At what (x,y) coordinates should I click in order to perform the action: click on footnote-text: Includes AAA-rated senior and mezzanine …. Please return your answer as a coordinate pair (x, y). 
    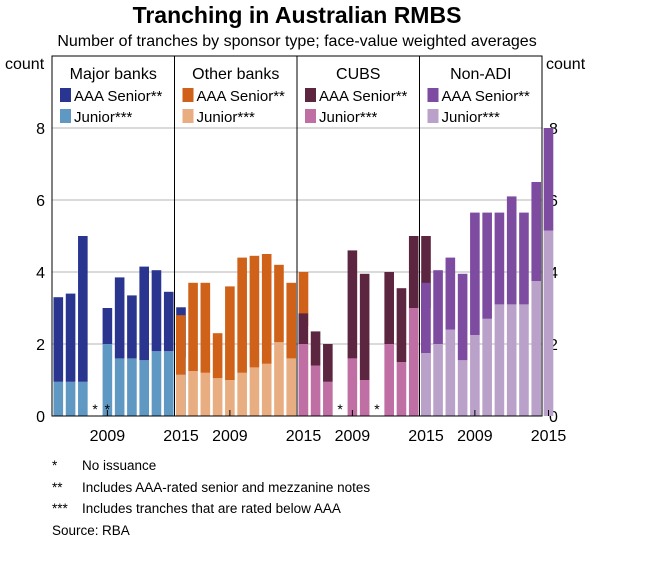
    Looking at the image, I should click on (226, 487).